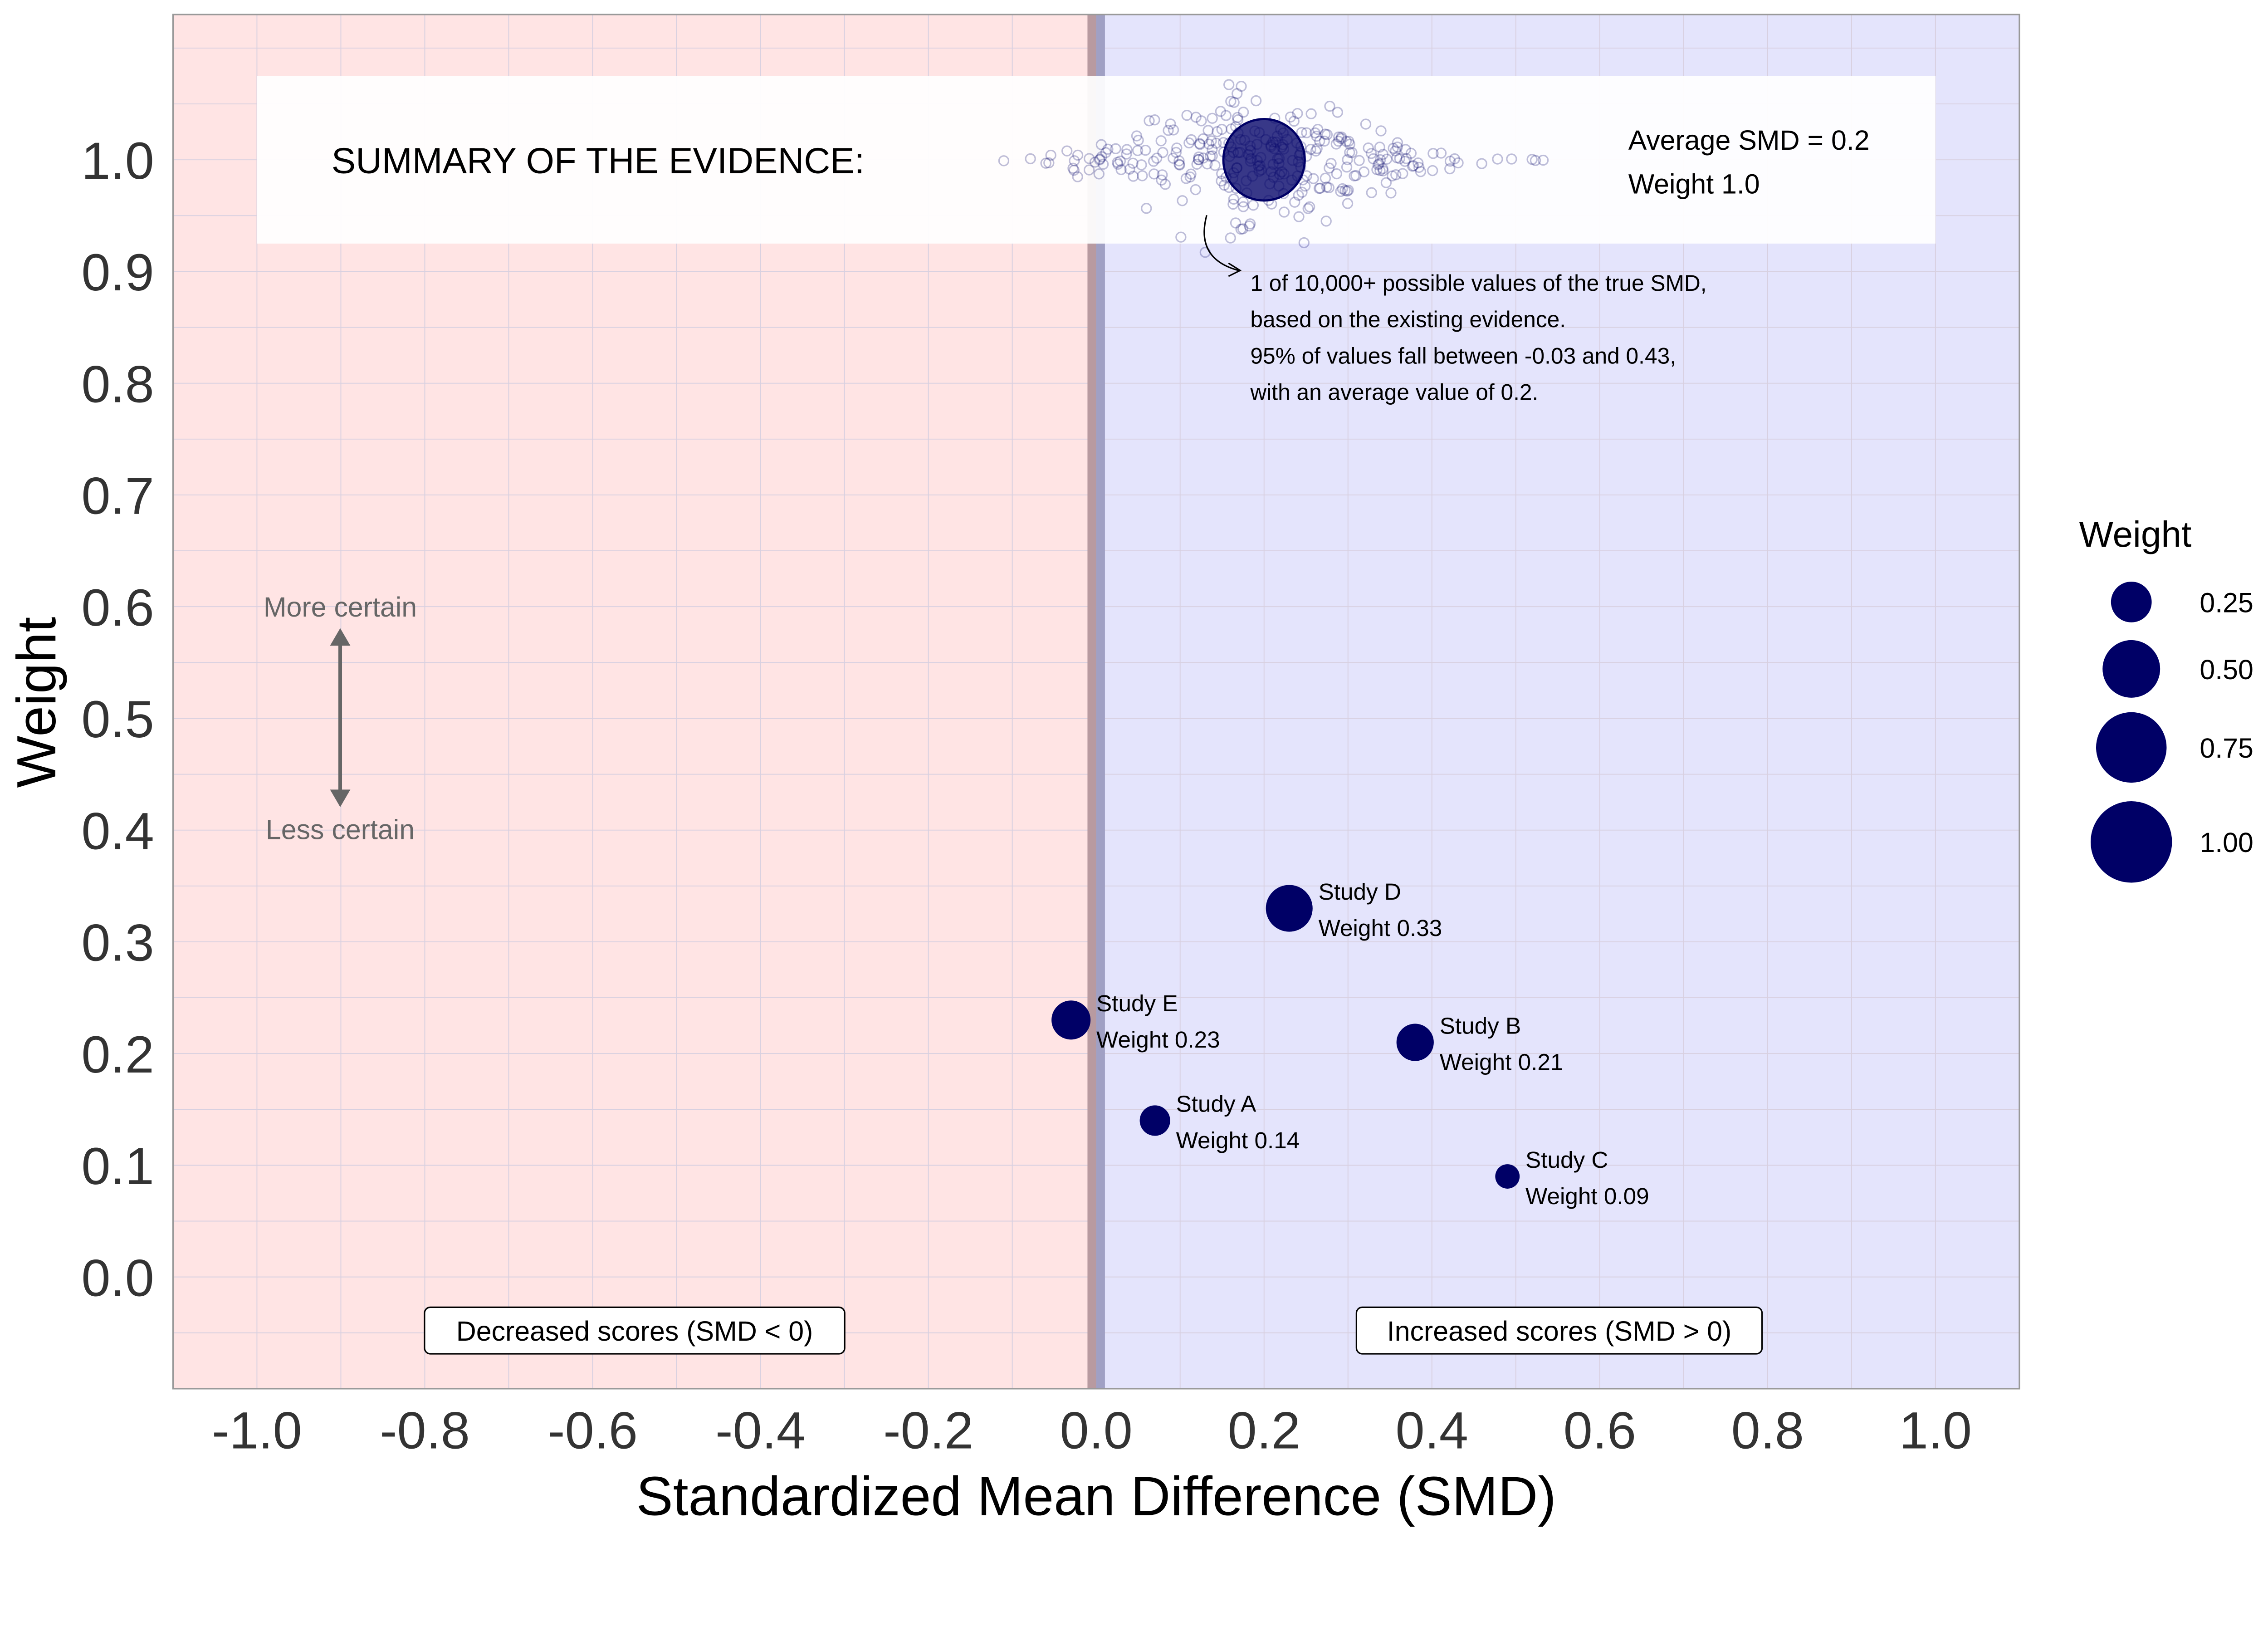  What do you see at coordinates (1694, 183) in the screenshot?
I see `summary-weight: Weight 1.0` at bounding box center [1694, 183].